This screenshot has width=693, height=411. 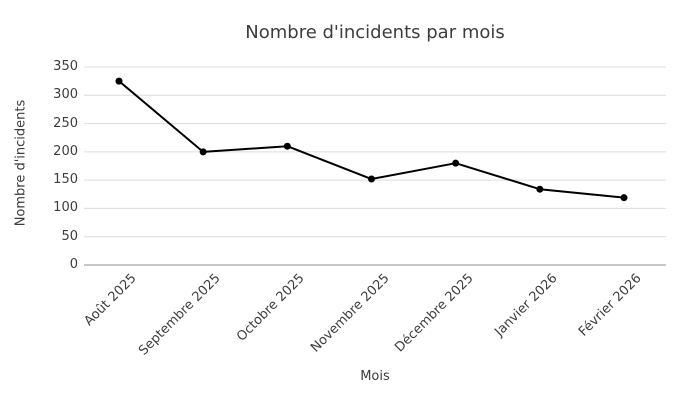 I want to click on x-axis-title: Mois, so click(x=375, y=376).